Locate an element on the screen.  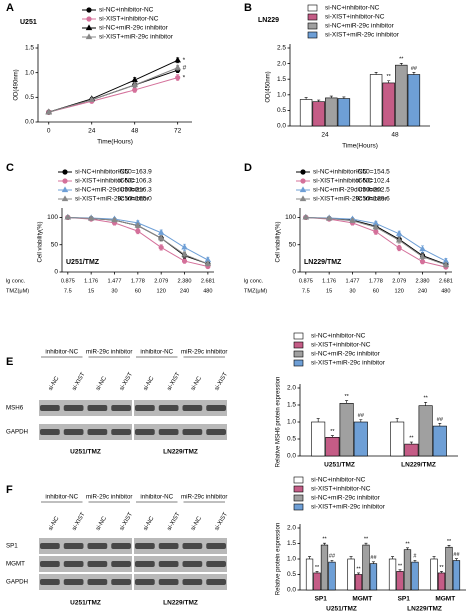
y-tick-label: 100 is located at coordinates (52, 217).